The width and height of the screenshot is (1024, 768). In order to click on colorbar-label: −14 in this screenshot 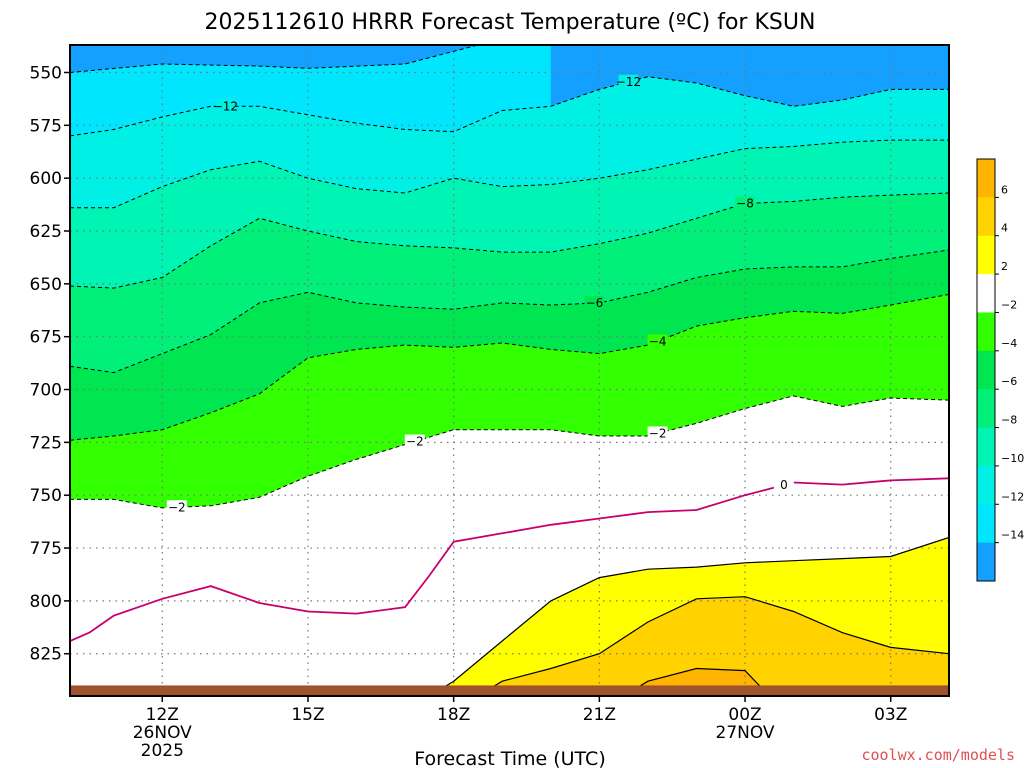, I will do `click(1012, 535)`.